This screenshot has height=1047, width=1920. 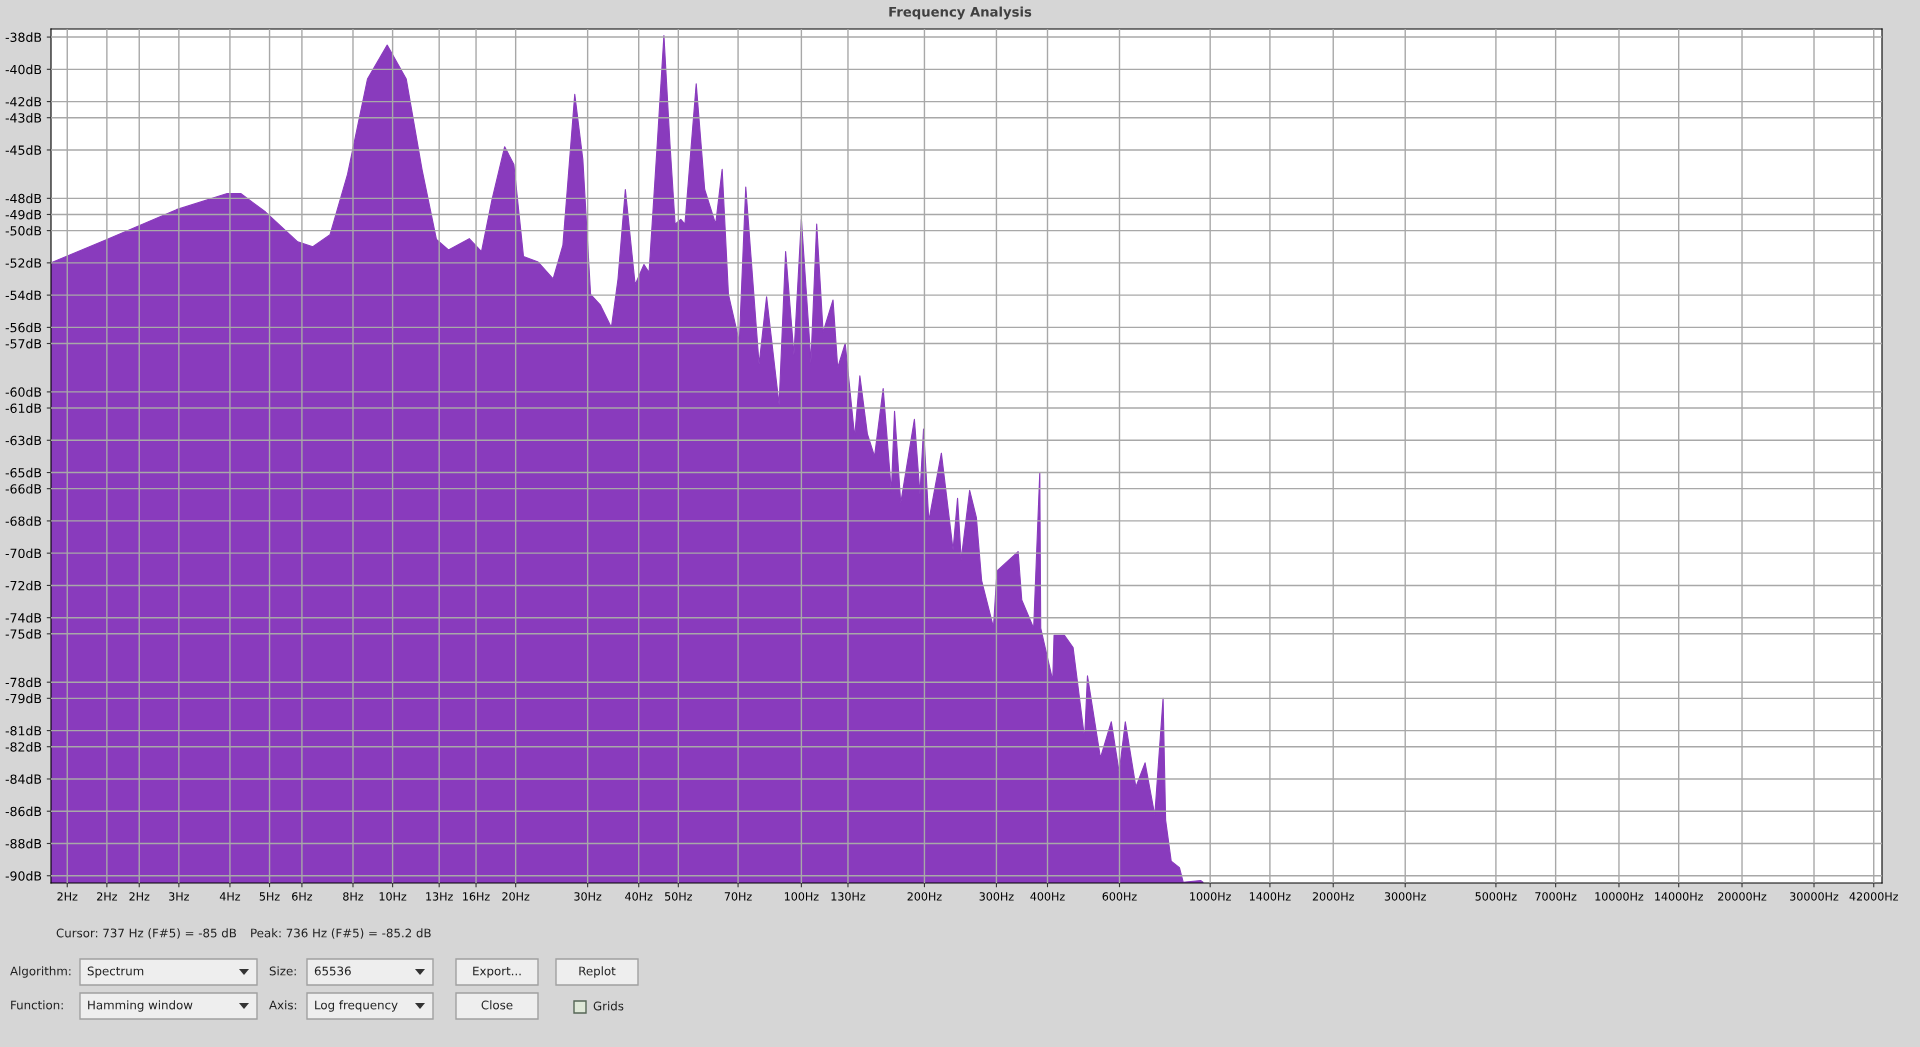 What do you see at coordinates (23, 440) in the screenshot?
I see `y-tick-label: -63dB` at bounding box center [23, 440].